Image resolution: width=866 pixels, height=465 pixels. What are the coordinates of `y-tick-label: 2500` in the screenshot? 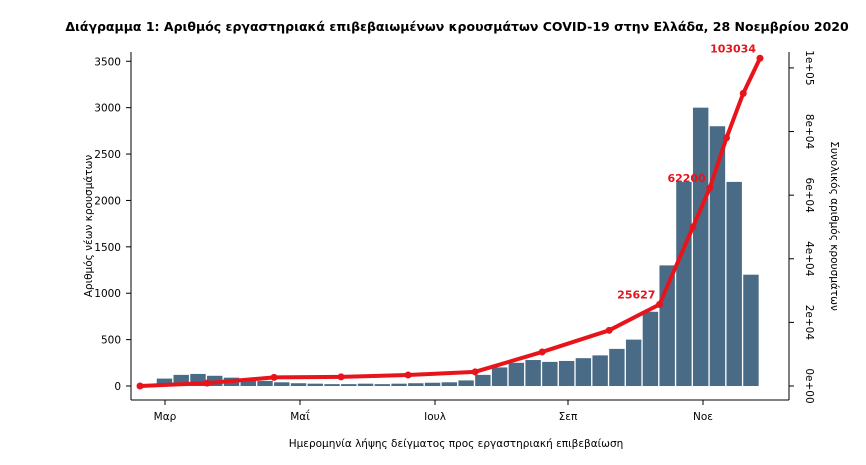 It's located at (107, 155).